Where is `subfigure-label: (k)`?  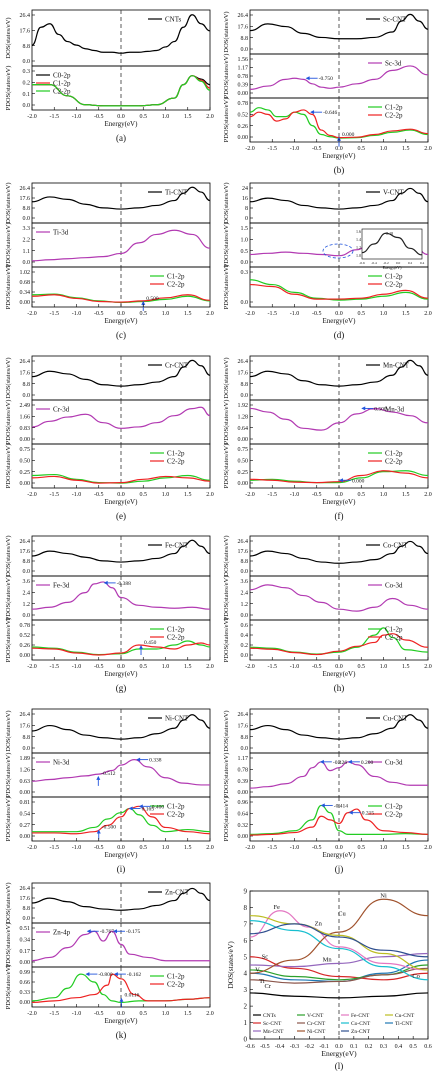
subfigure-label: (k) is located at coordinates (121, 1035).